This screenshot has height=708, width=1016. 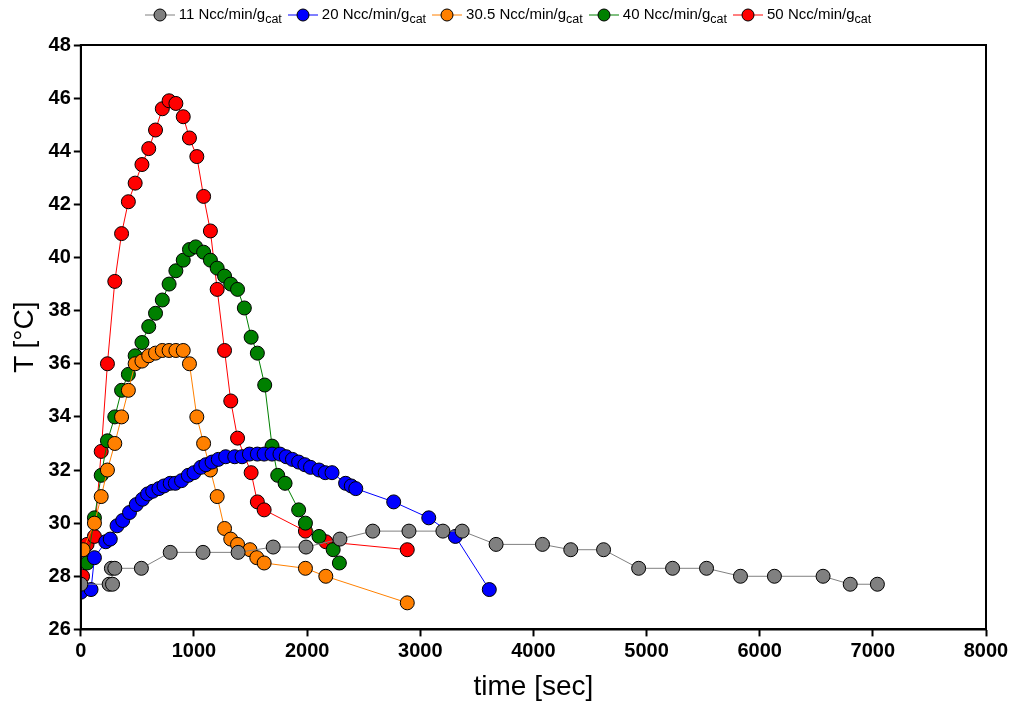 I want to click on y-tick-label: 28, so click(x=59, y=574).